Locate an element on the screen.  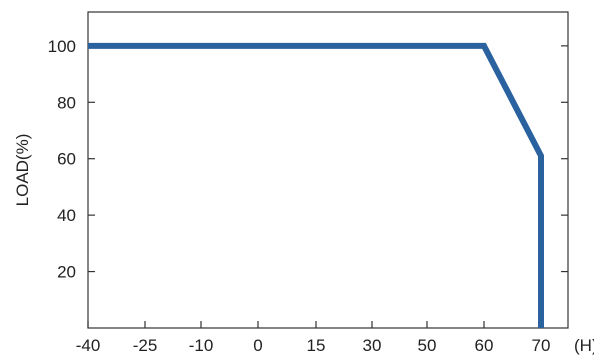
x-tick-label: -40 is located at coordinates (88, 345).